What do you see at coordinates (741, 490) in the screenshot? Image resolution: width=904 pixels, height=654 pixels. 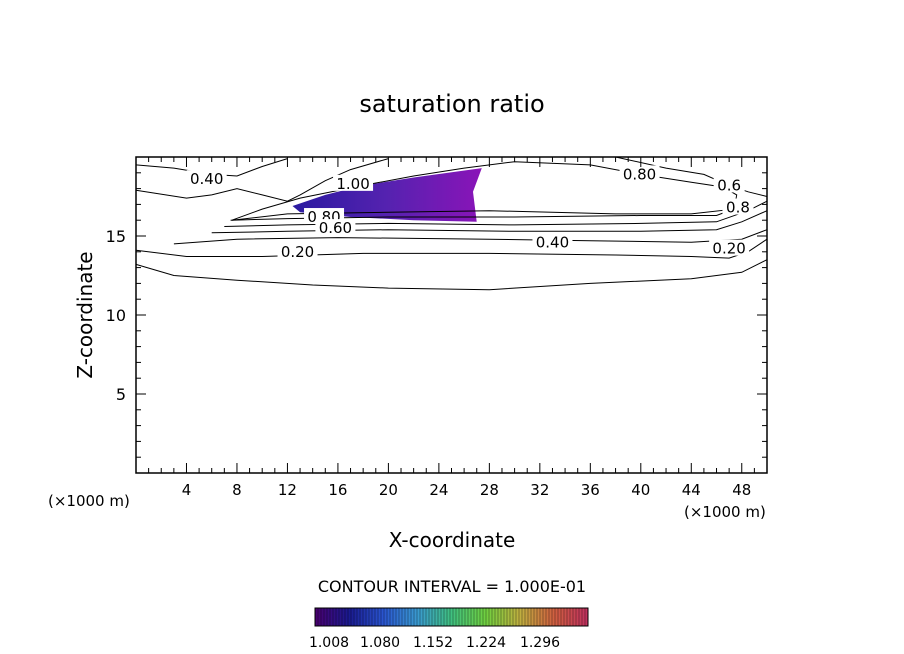 I see `x-tick-label: 48` at bounding box center [741, 490].